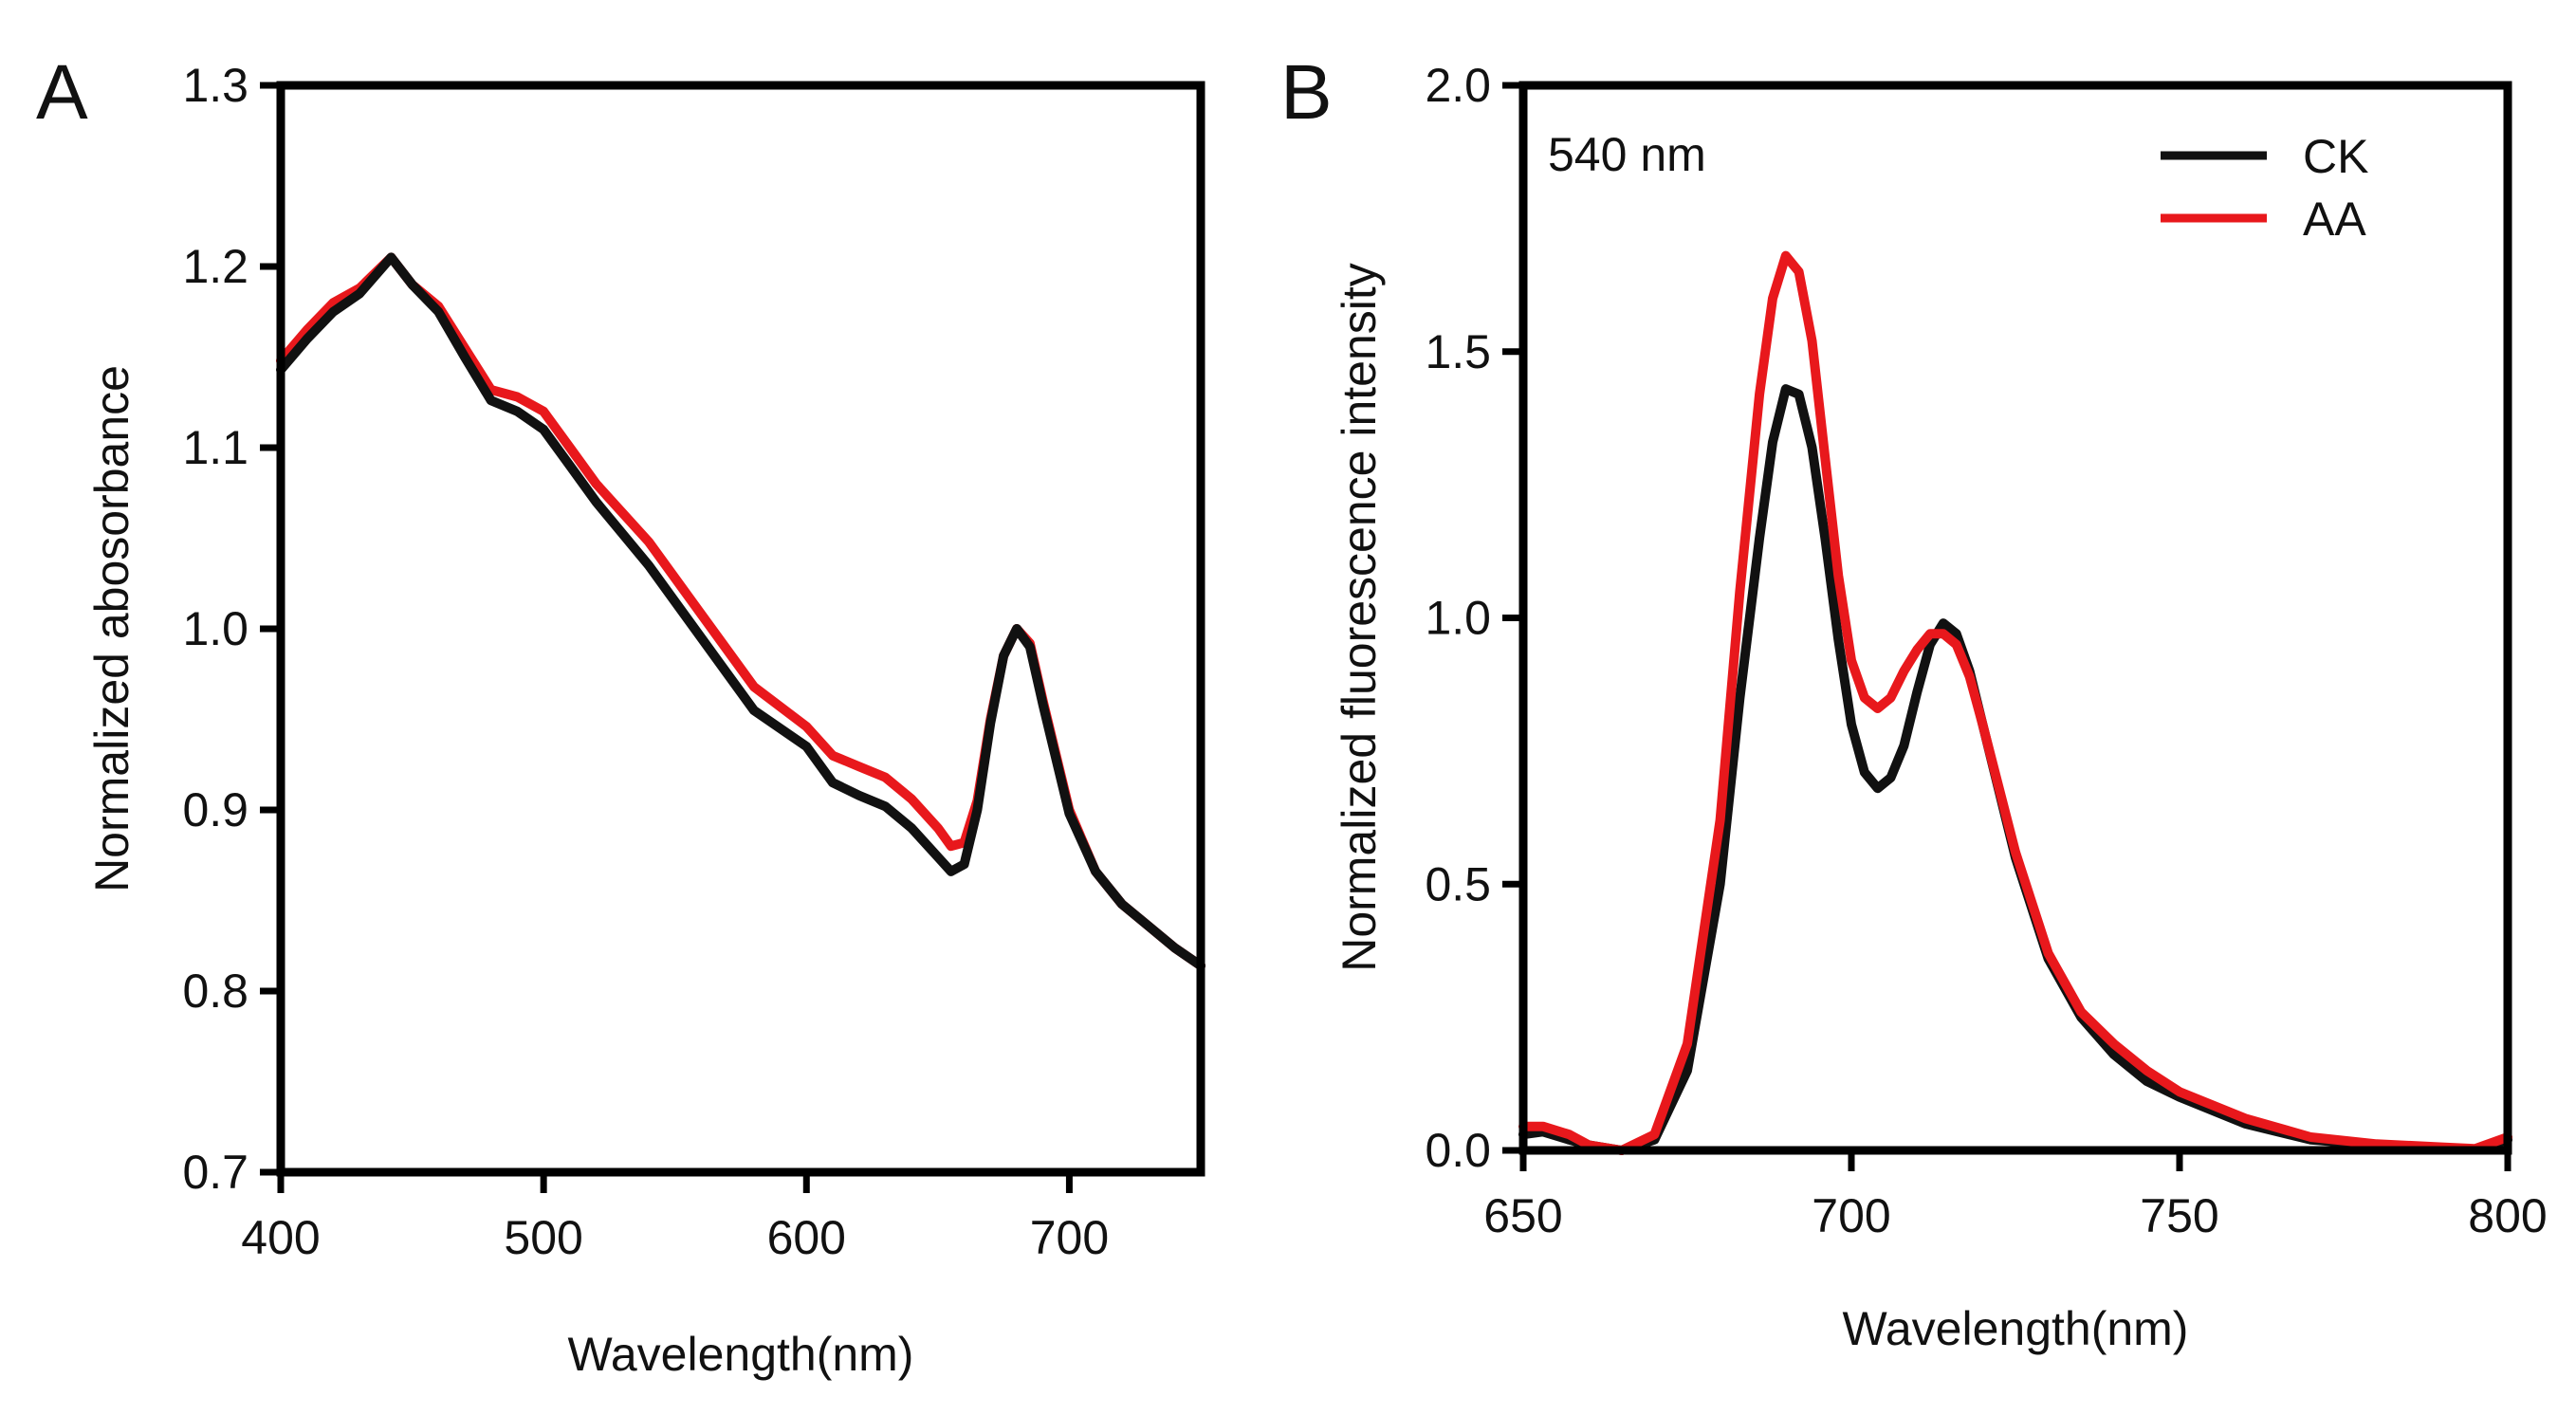 The image size is (2576, 1415). I want to click on panel-a-x-axis-title: Wavelength(nm), so click(741, 1355).